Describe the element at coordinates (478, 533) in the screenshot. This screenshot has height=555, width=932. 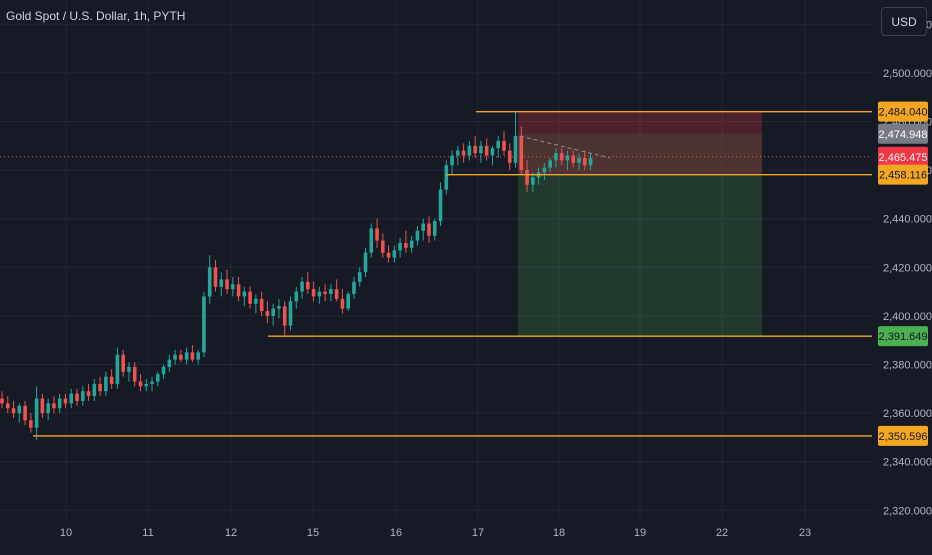
I see `x-tick-label: 17` at that location.